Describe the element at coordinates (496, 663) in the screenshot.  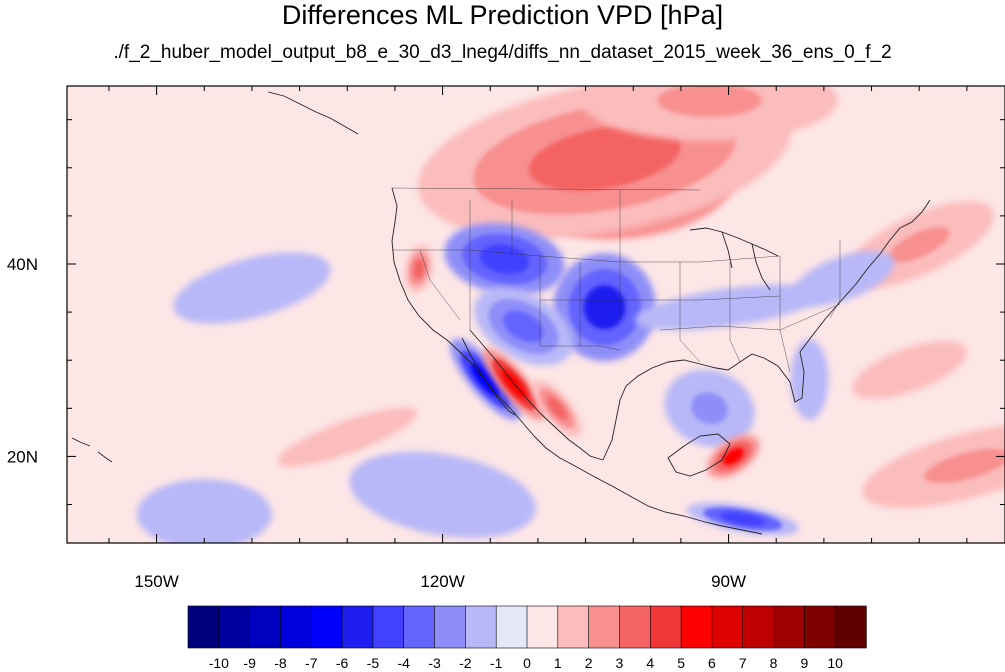
I see `colorbar-label: -1` at that location.